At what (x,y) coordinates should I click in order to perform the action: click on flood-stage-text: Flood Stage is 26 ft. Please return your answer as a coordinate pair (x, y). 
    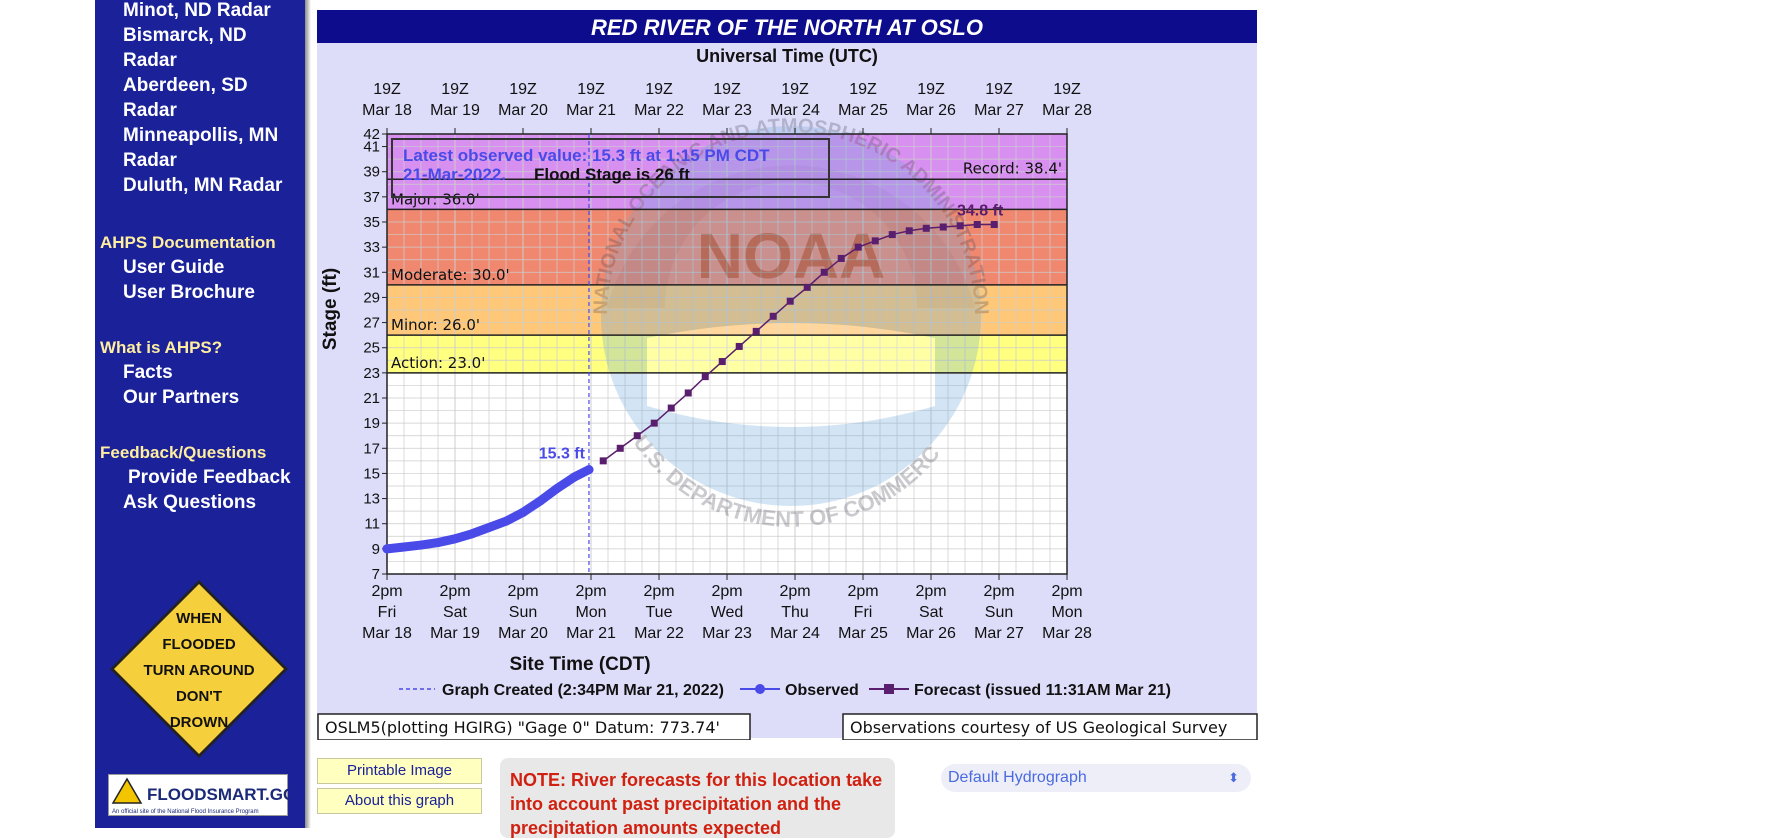
    Looking at the image, I should click on (612, 174).